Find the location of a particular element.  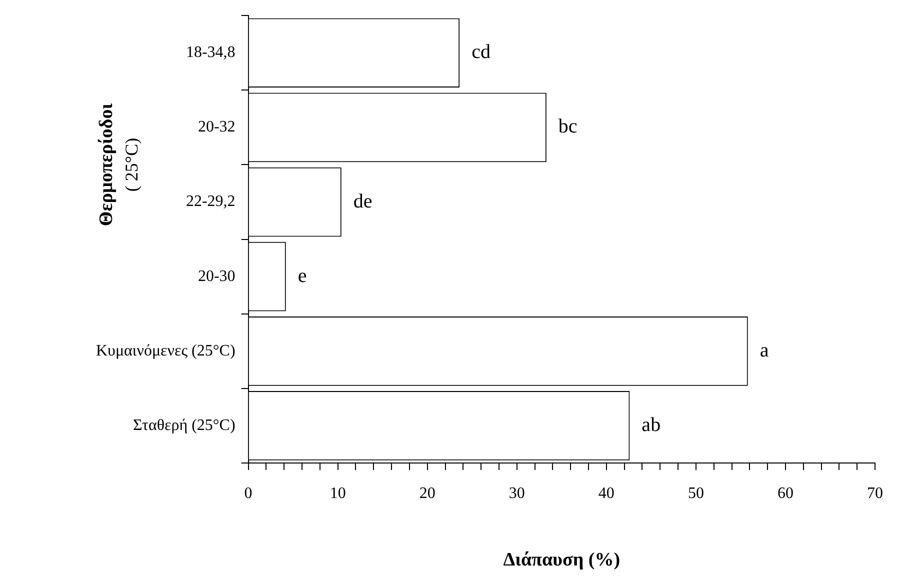

x-tick-label: 10 is located at coordinates (338, 493).